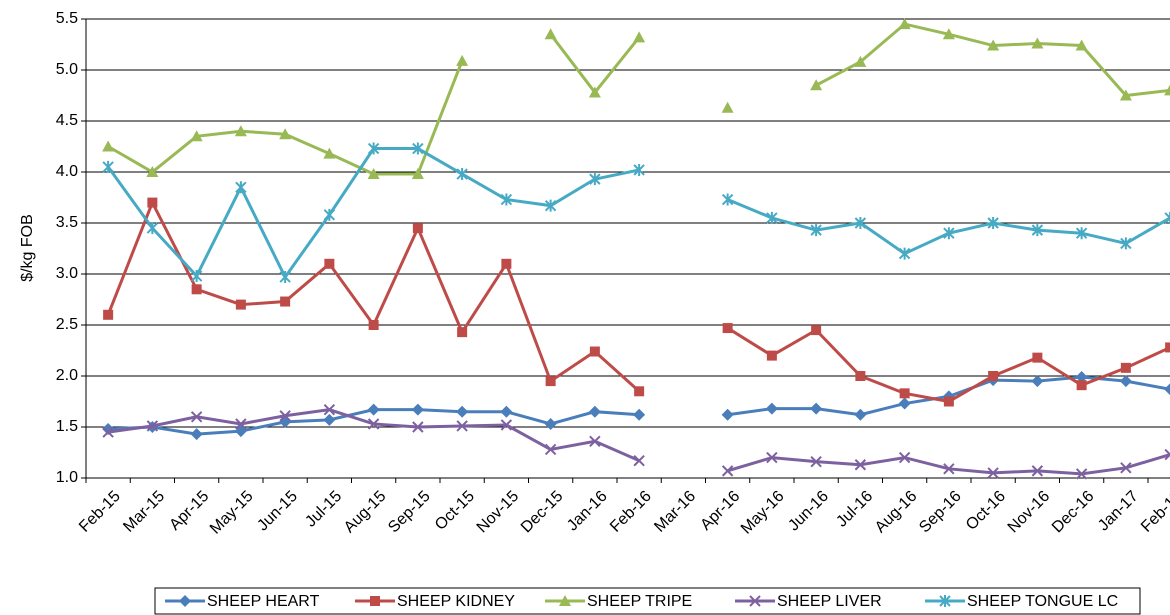 This screenshot has width=1170, height=615. I want to click on legend-label: SHEEP LIVER, so click(829, 601).